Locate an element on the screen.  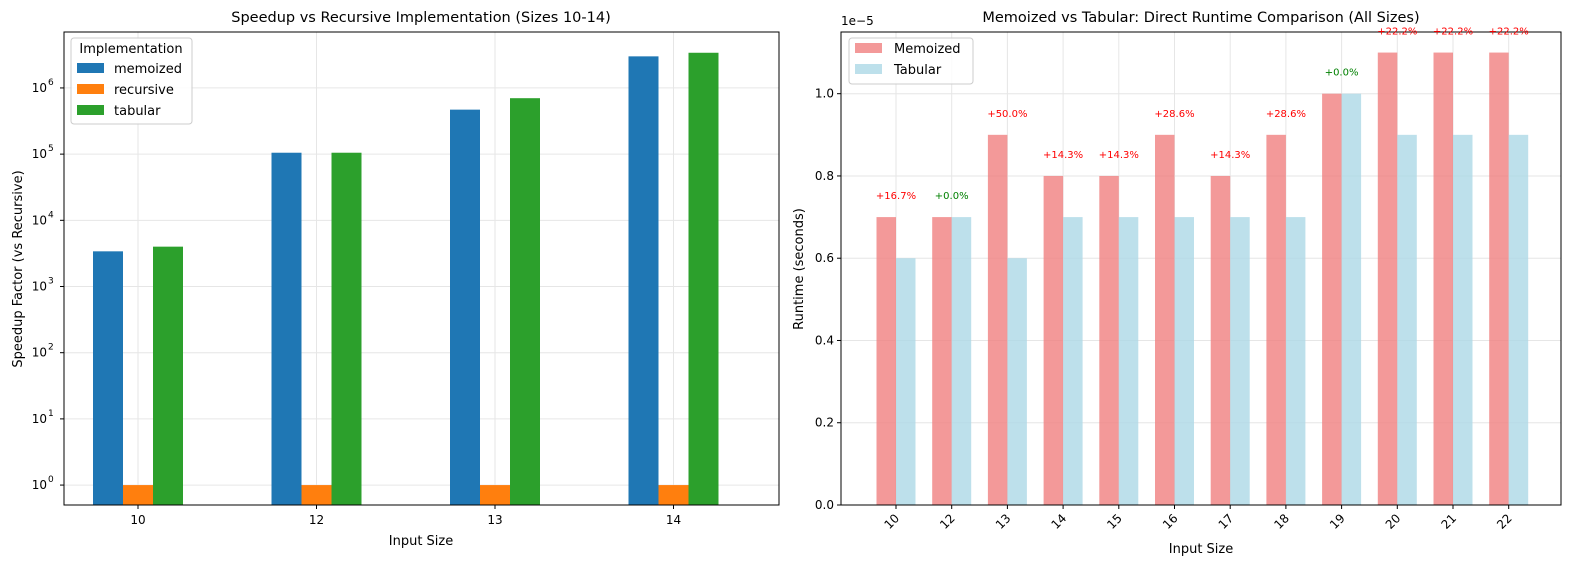
right-legend-swatch-memoized is located at coordinates (868, 48).